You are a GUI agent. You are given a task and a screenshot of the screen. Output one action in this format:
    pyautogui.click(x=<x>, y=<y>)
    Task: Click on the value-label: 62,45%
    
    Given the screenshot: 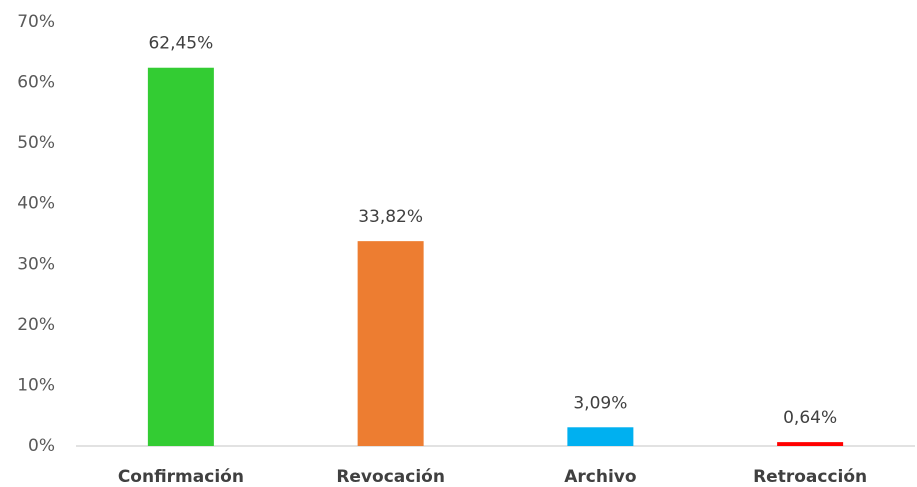 What is the action you would take?
    pyautogui.click(x=180, y=44)
    